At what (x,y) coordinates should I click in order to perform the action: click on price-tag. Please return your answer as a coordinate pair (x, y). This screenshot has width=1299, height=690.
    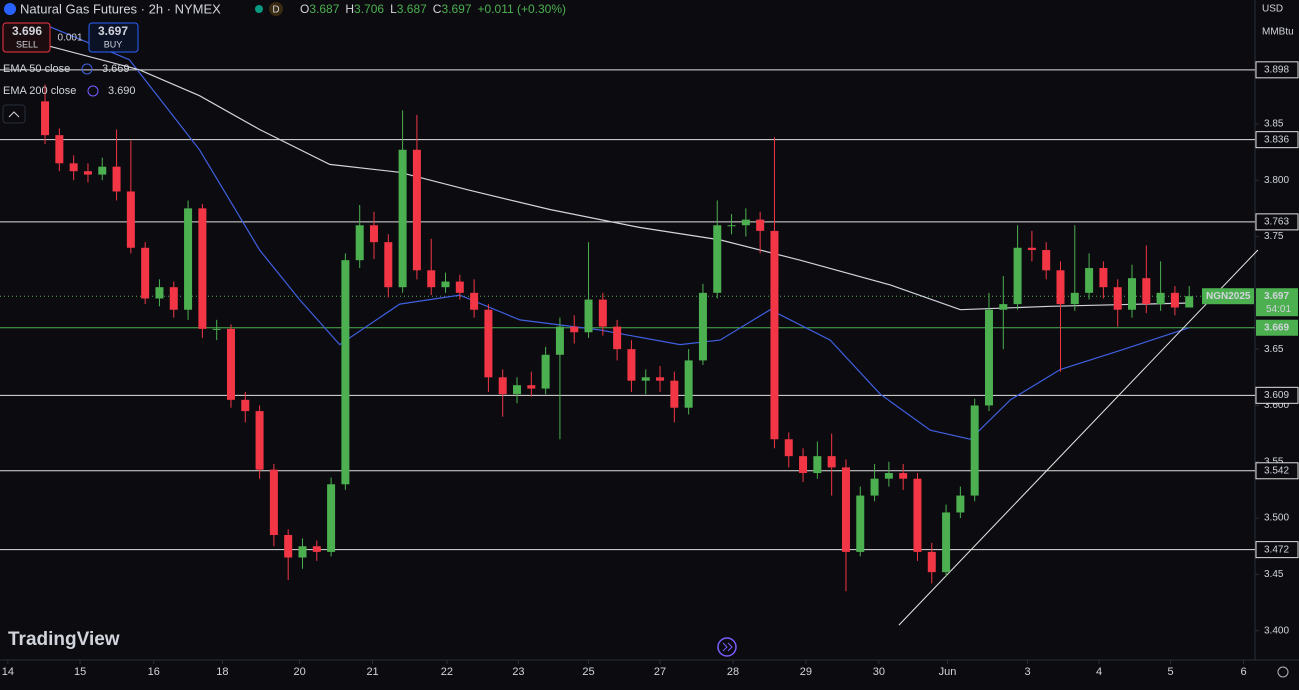
    Looking at the image, I should click on (1277, 302).